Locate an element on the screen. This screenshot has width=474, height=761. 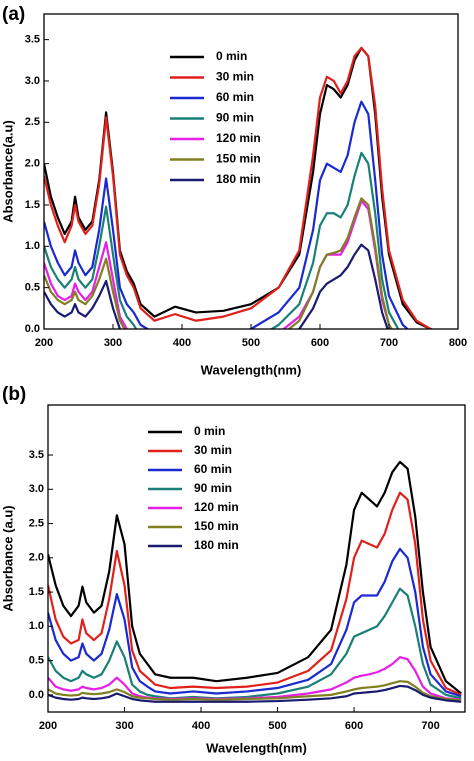
x-tick-label: 800 is located at coordinates (458, 343).